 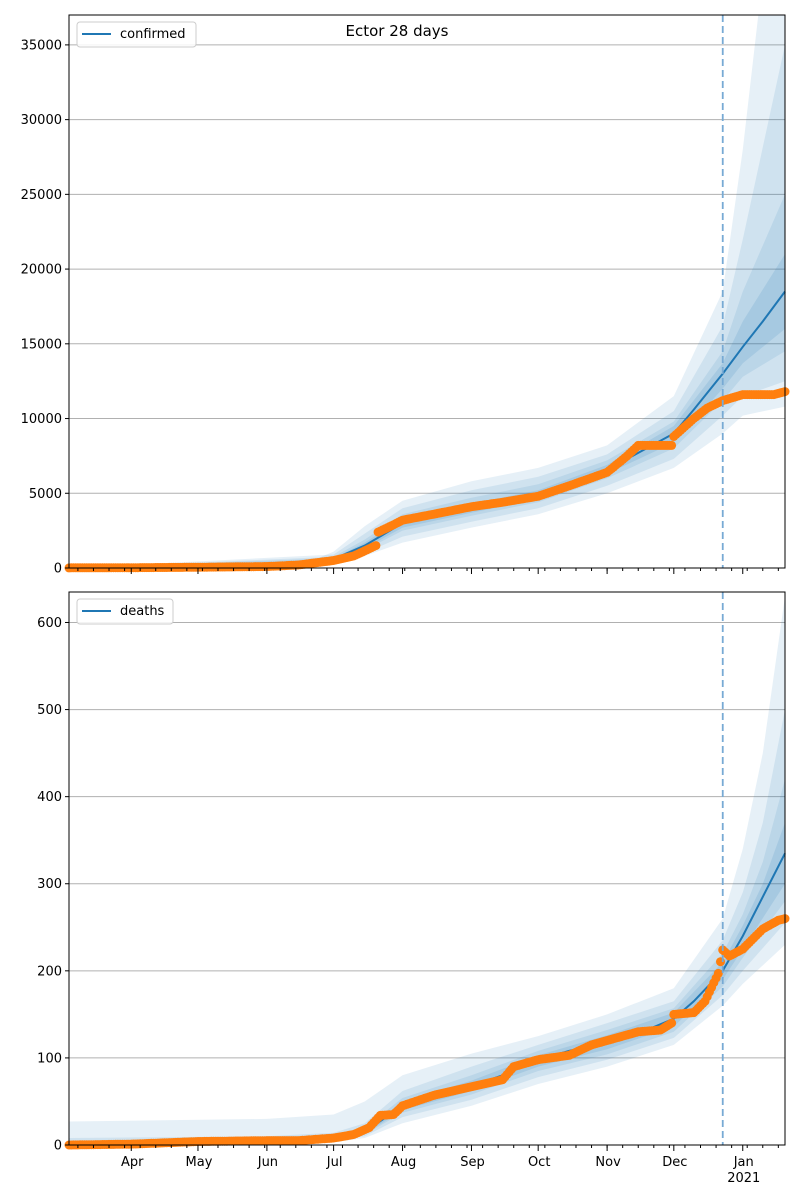 What do you see at coordinates (153, 34) in the screenshot?
I see `confirmed-legend-label: confirmed` at bounding box center [153, 34].